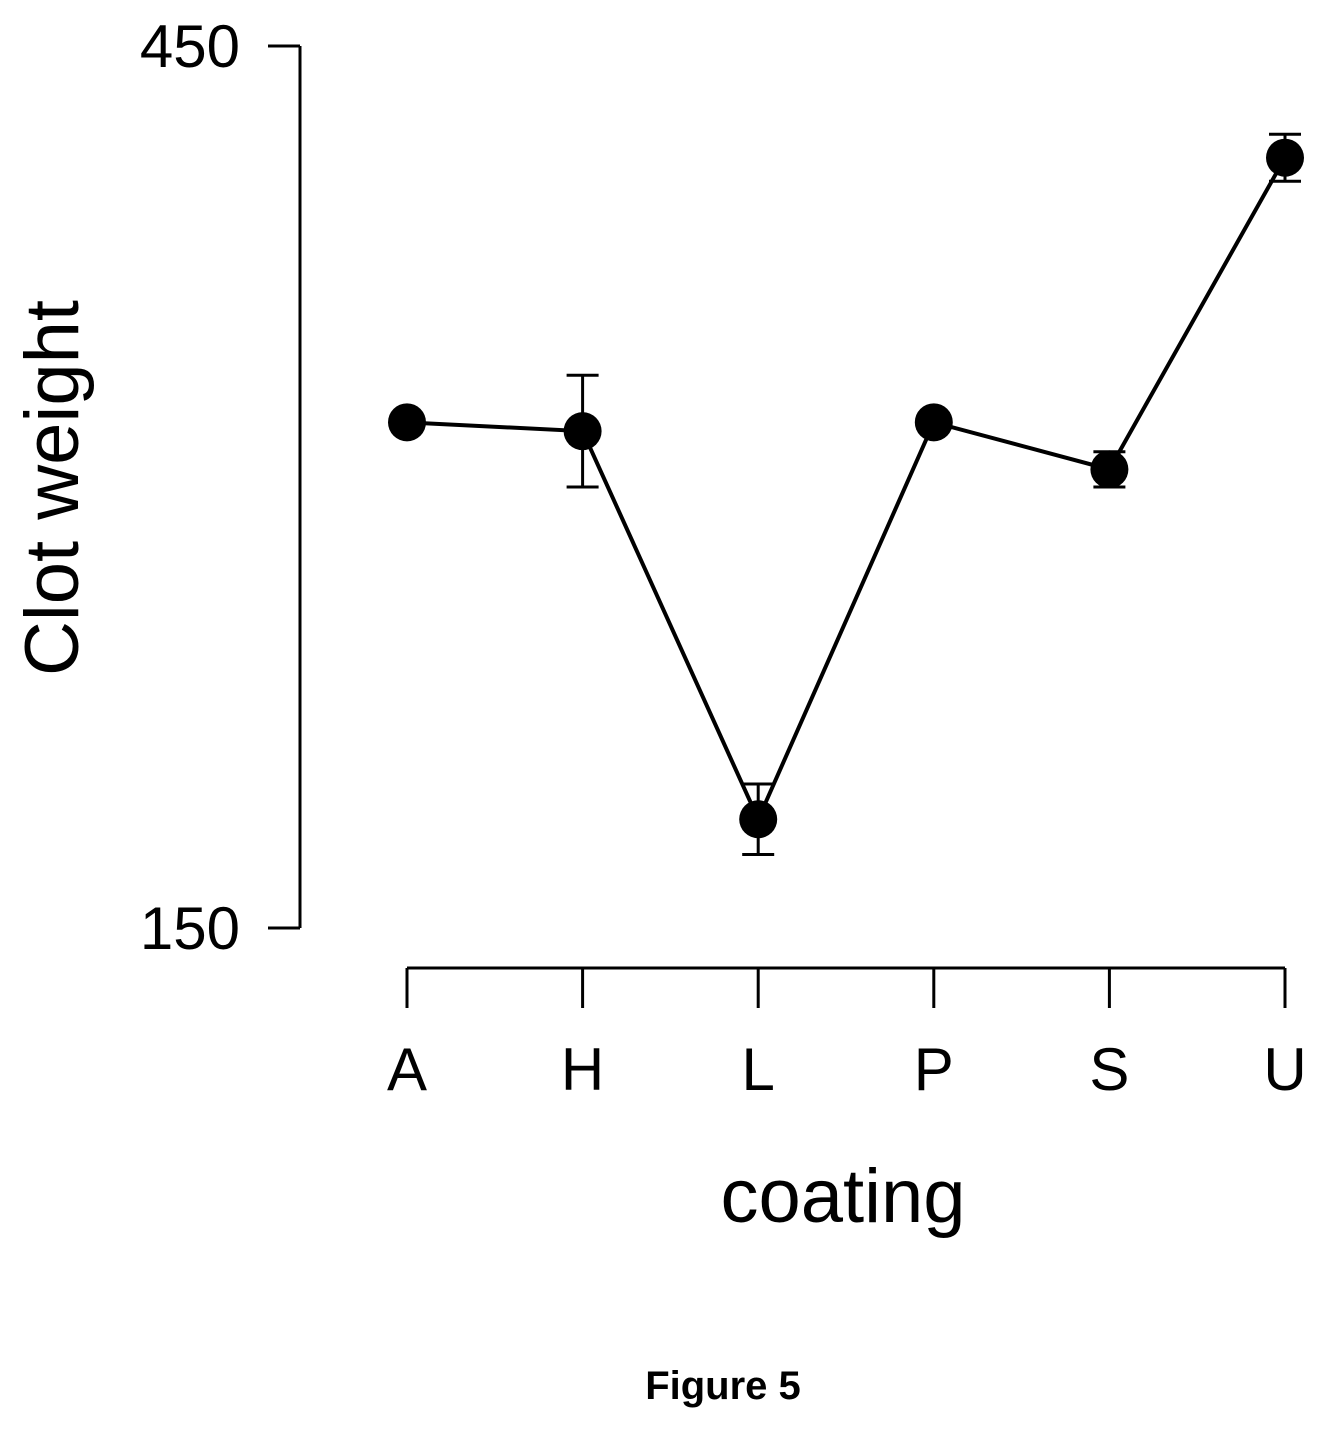 This screenshot has width=1323, height=1434. What do you see at coordinates (52, 488) in the screenshot?
I see `y-axis-title: Clot weight` at bounding box center [52, 488].